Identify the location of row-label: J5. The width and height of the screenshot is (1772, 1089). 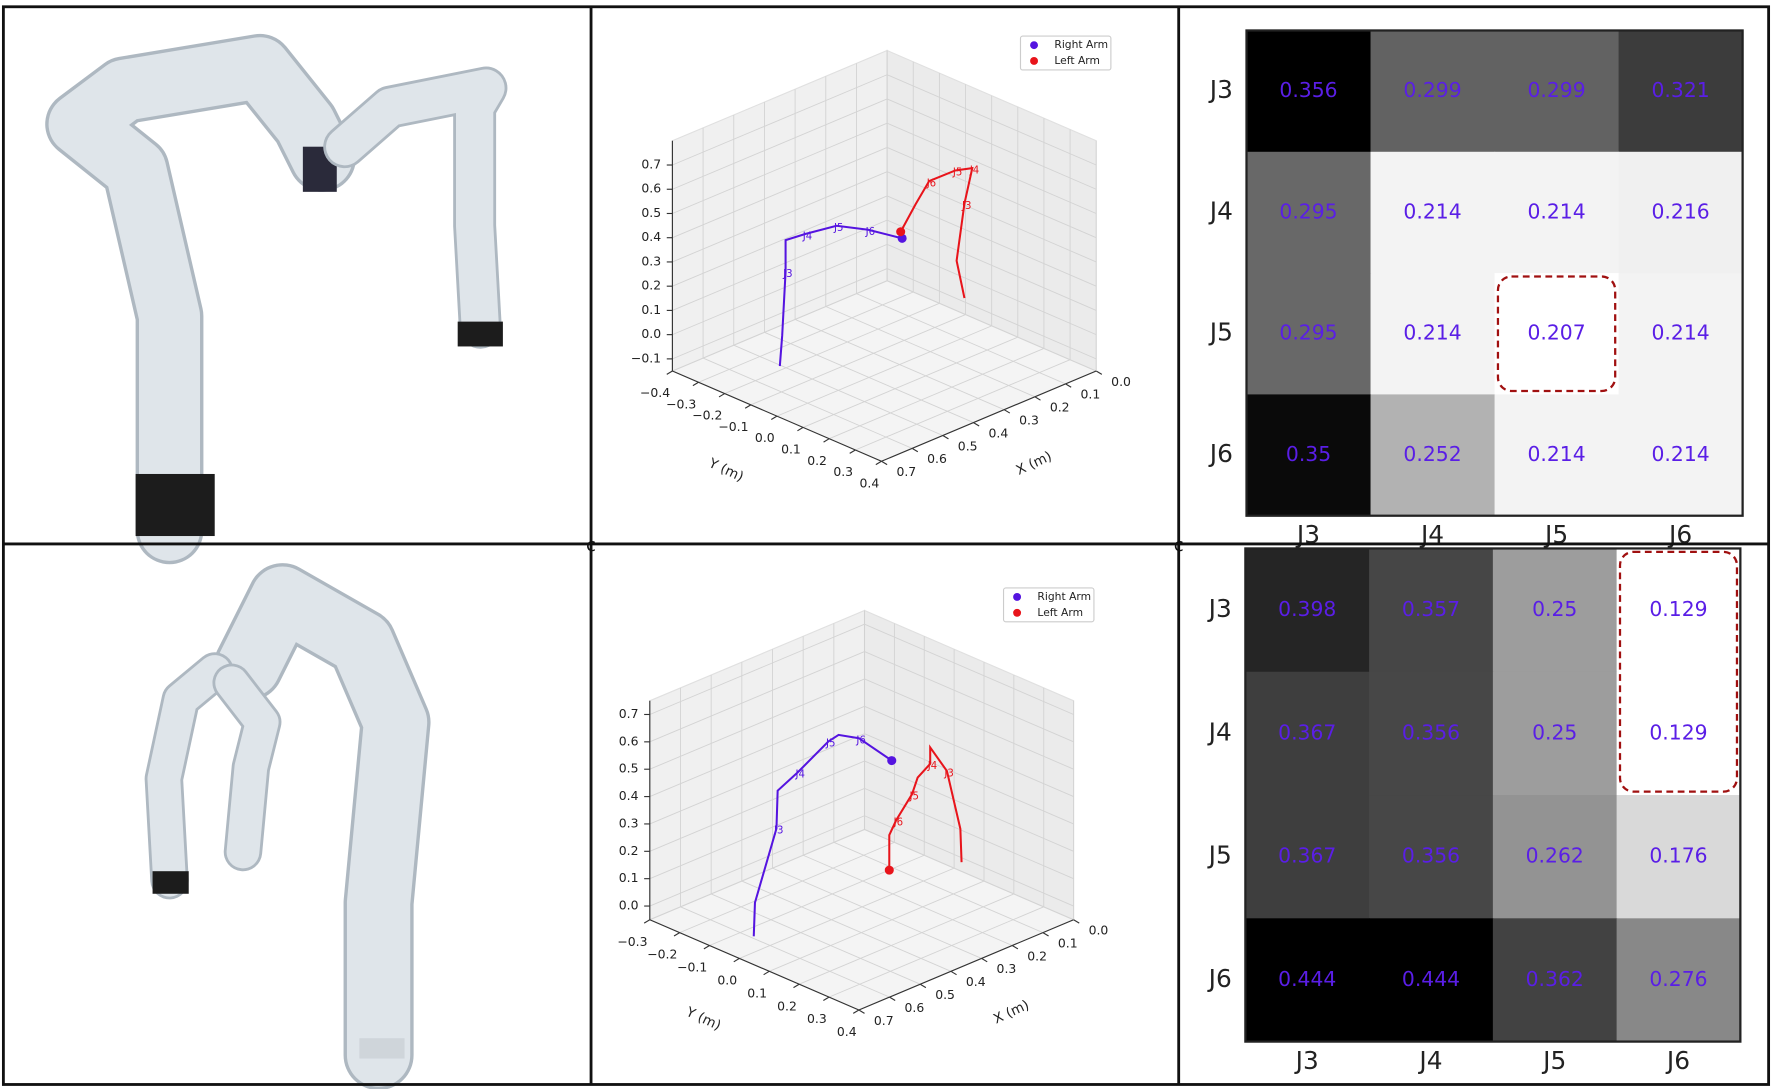
(1219, 855).